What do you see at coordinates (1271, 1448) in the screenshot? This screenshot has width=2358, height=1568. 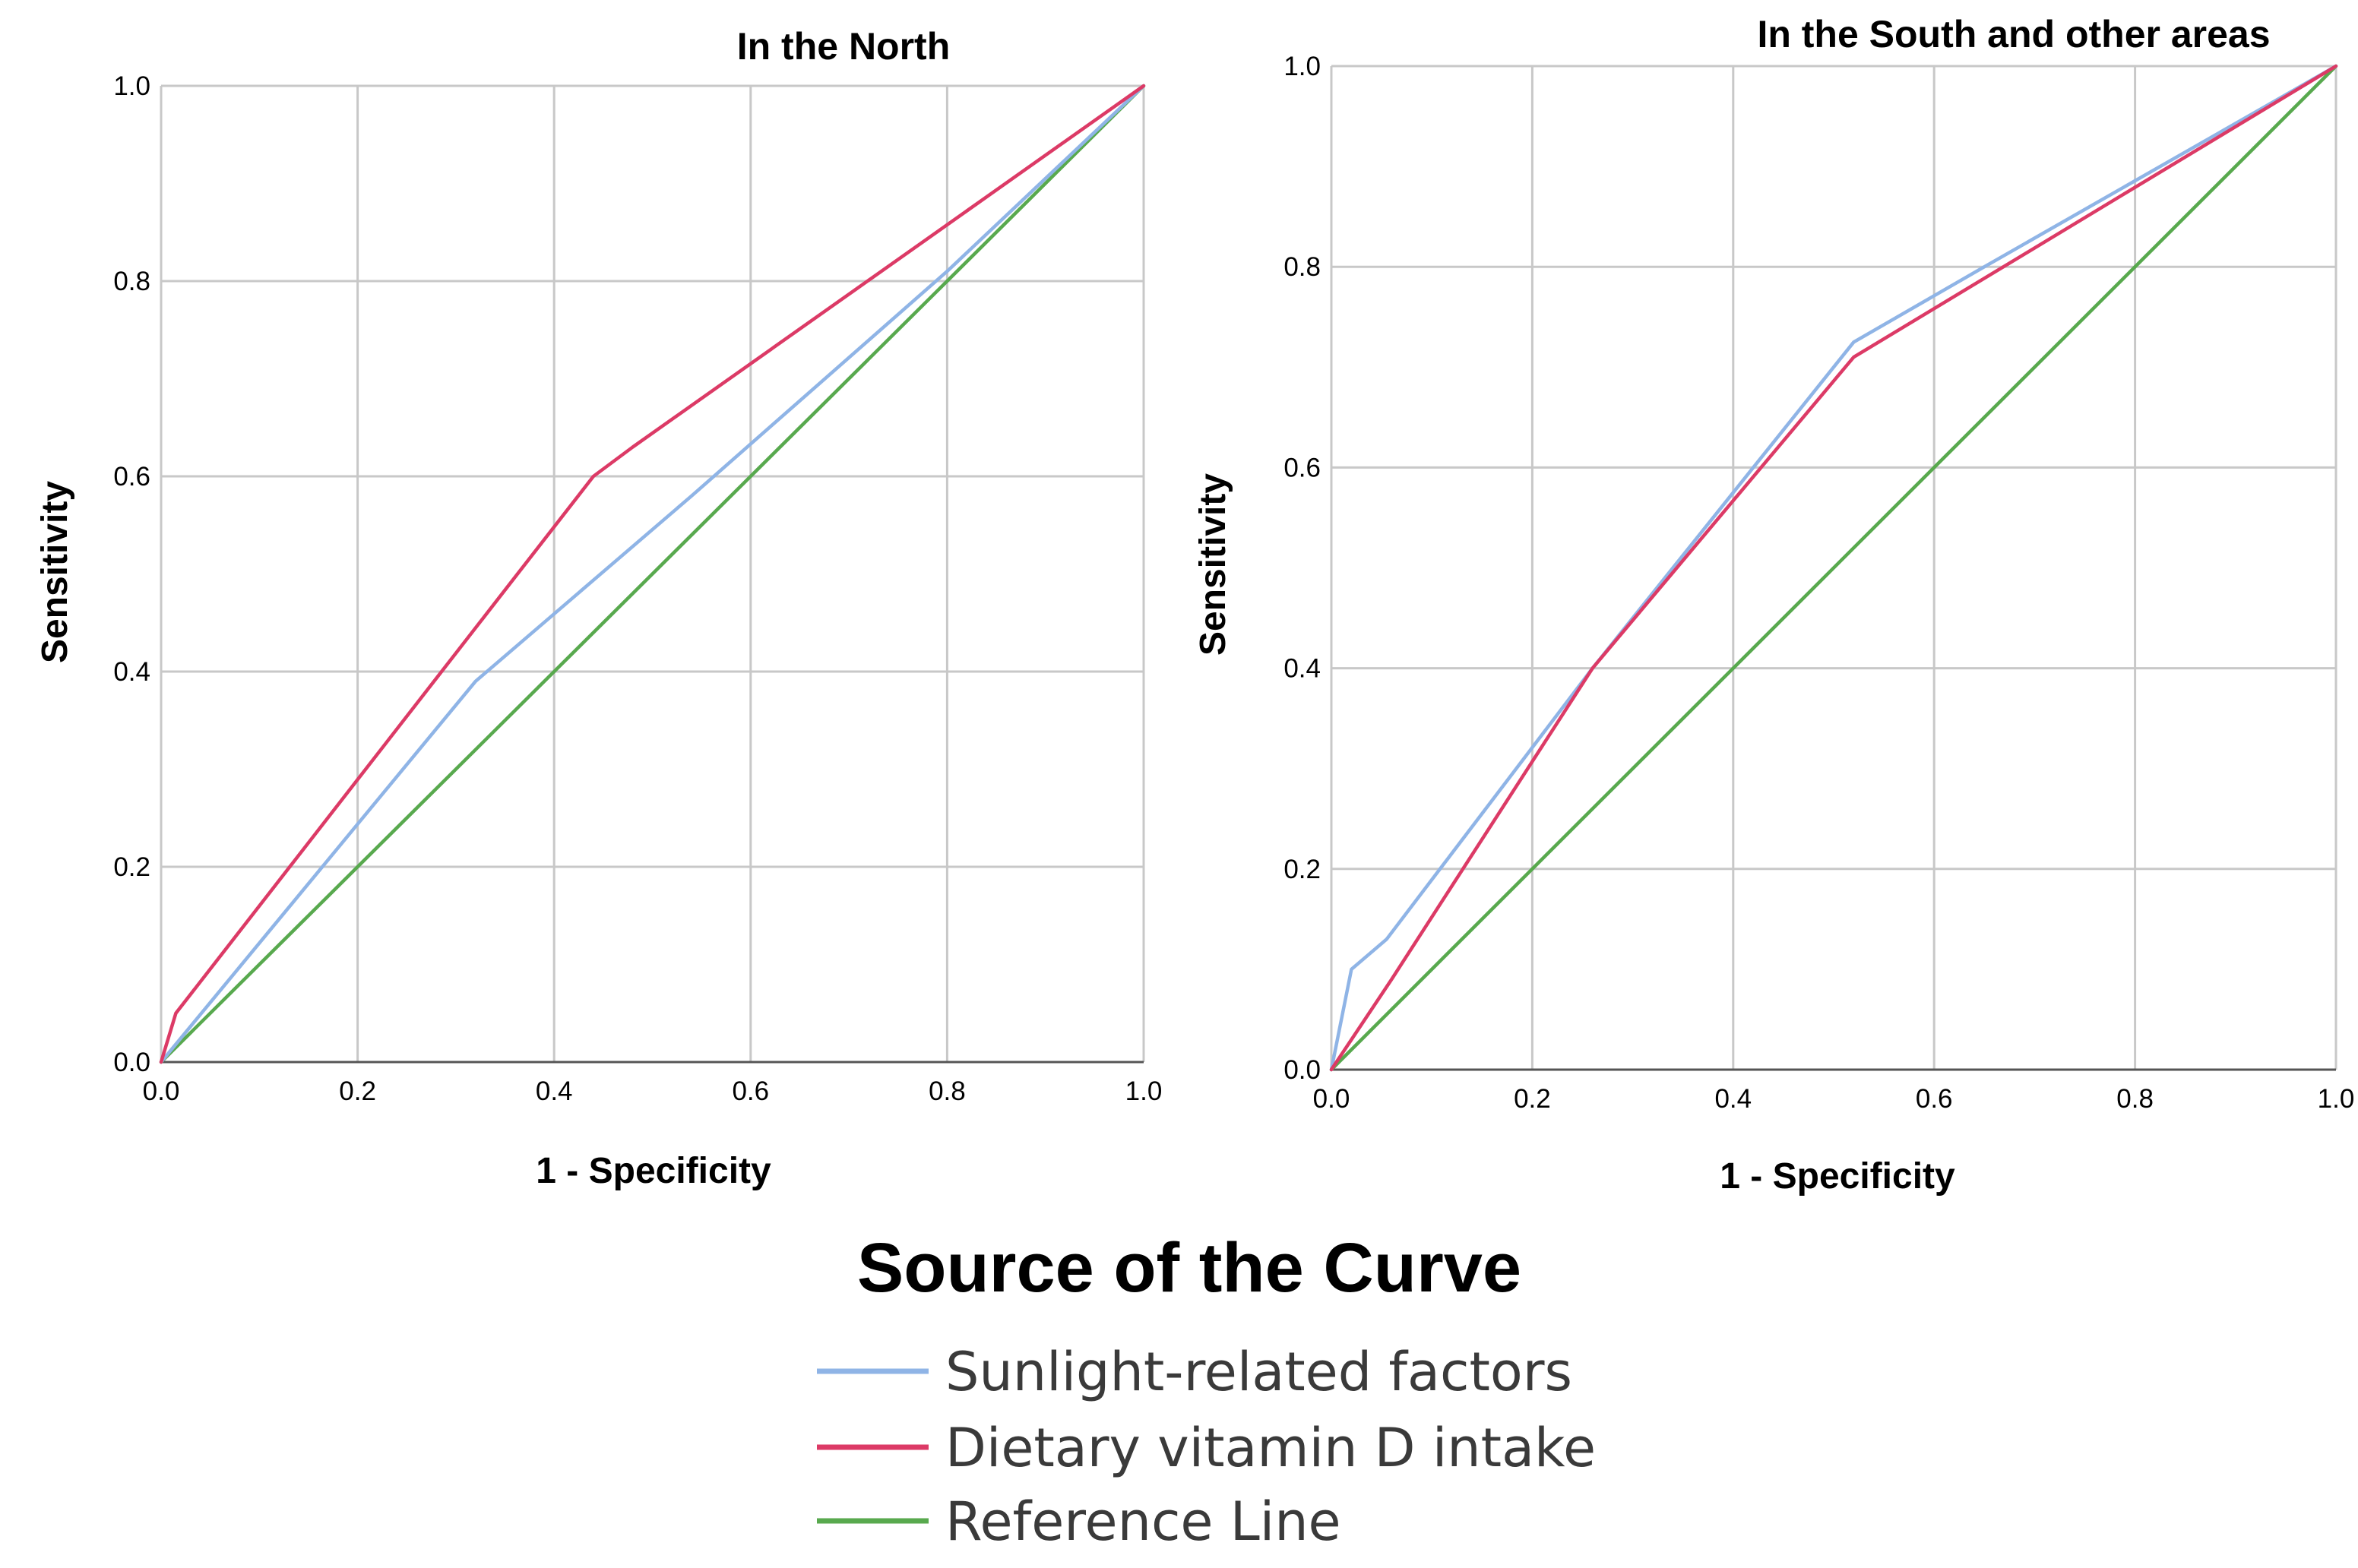 I see `legend-label-dietary: Dietary vitamin D intake` at bounding box center [1271, 1448].